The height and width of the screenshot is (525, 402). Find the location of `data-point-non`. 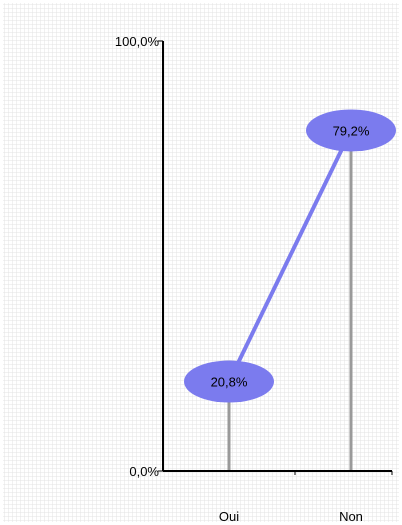

data-point-non is located at coordinates (351, 130).